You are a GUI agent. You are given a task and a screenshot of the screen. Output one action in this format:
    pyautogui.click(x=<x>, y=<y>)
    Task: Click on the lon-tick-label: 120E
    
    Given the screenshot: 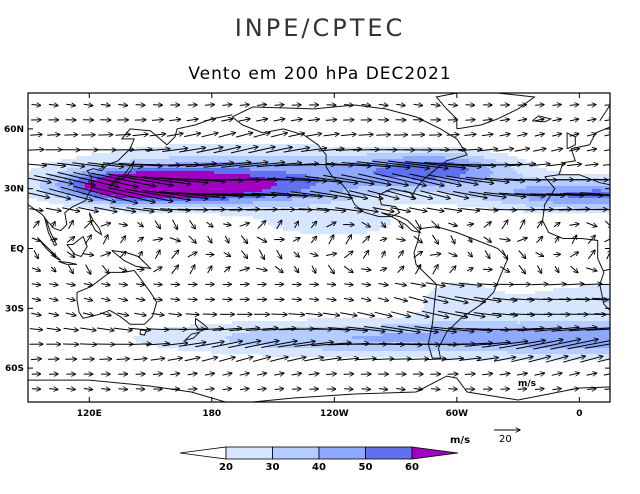 What is the action you would take?
    pyautogui.click(x=89, y=414)
    